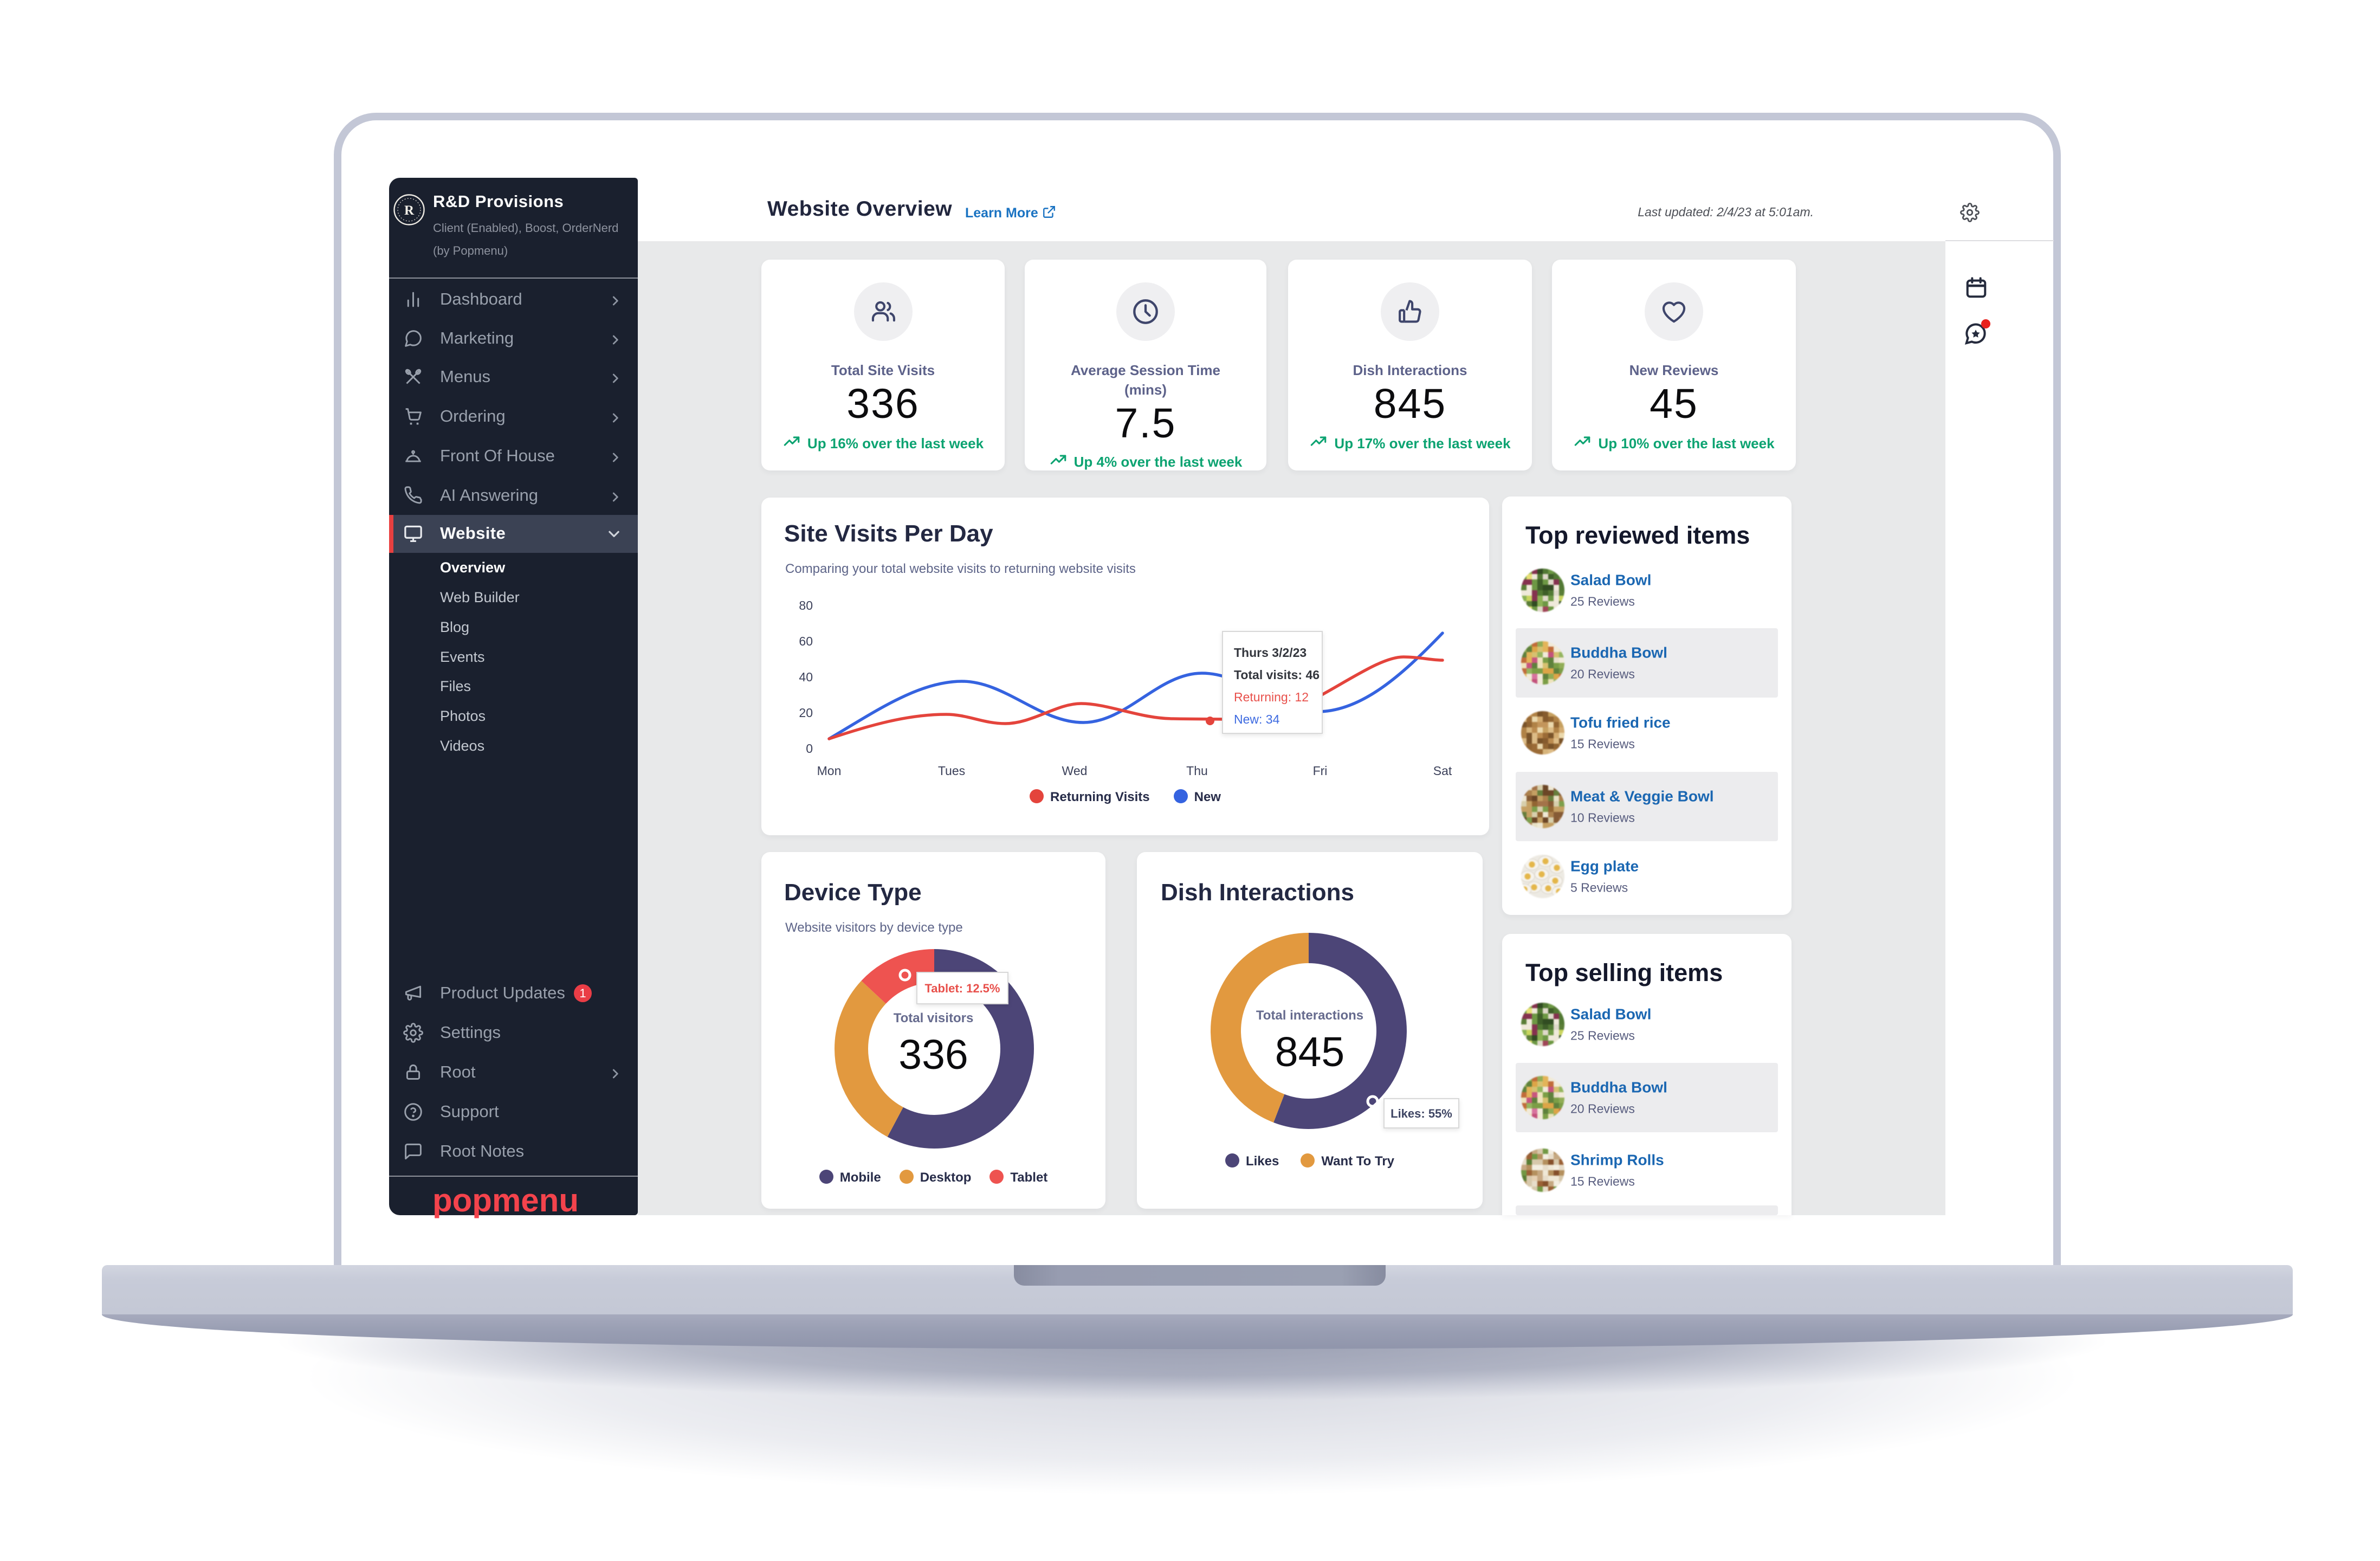 This screenshot has width=2380, height=1561. Describe the element at coordinates (1442, 771) in the screenshot. I see `svg-text: Sat` at that location.